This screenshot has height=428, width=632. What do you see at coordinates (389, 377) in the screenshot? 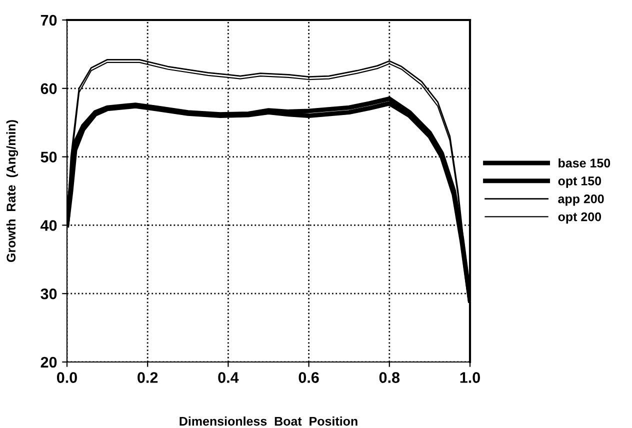
I see `x-tick-label: 0.8` at bounding box center [389, 377].